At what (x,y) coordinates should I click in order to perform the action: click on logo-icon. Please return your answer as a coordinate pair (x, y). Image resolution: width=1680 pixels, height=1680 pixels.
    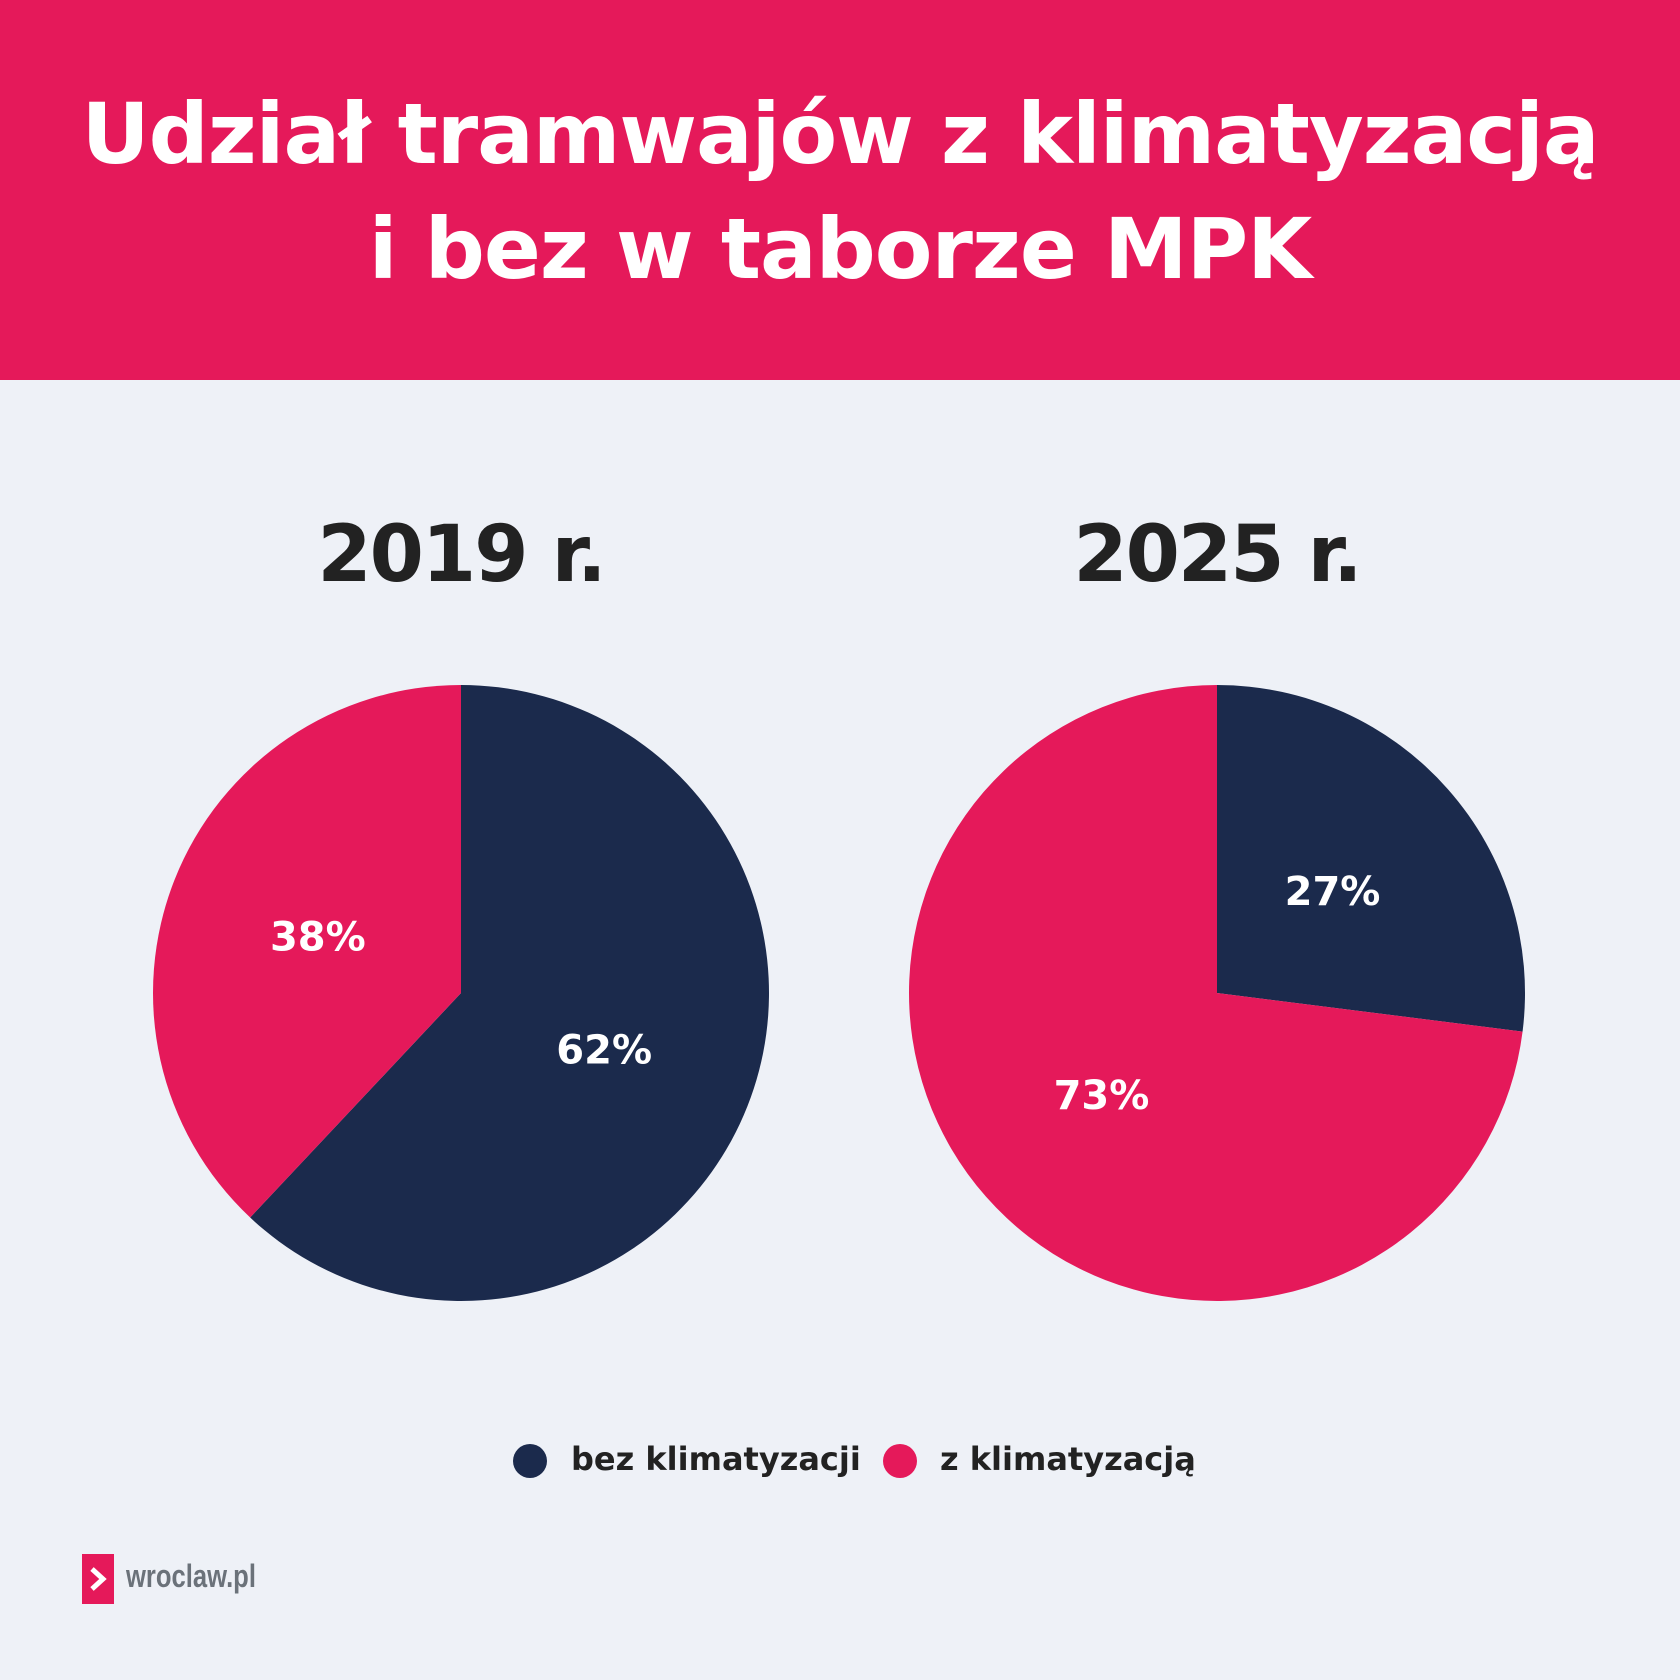
    Looking at the image, I should click on (98, 1579).